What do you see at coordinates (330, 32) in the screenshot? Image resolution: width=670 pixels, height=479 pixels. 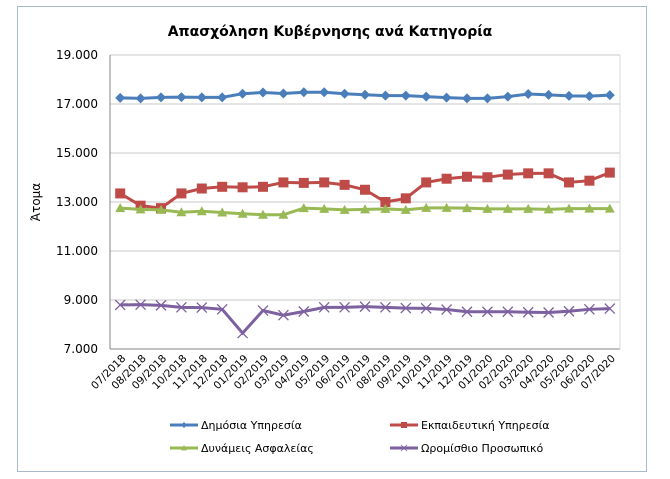 I see `chart-title: Απασχόληση Κυβέρνησης ανά Κατηγορία` at bounding box center [330, 32].